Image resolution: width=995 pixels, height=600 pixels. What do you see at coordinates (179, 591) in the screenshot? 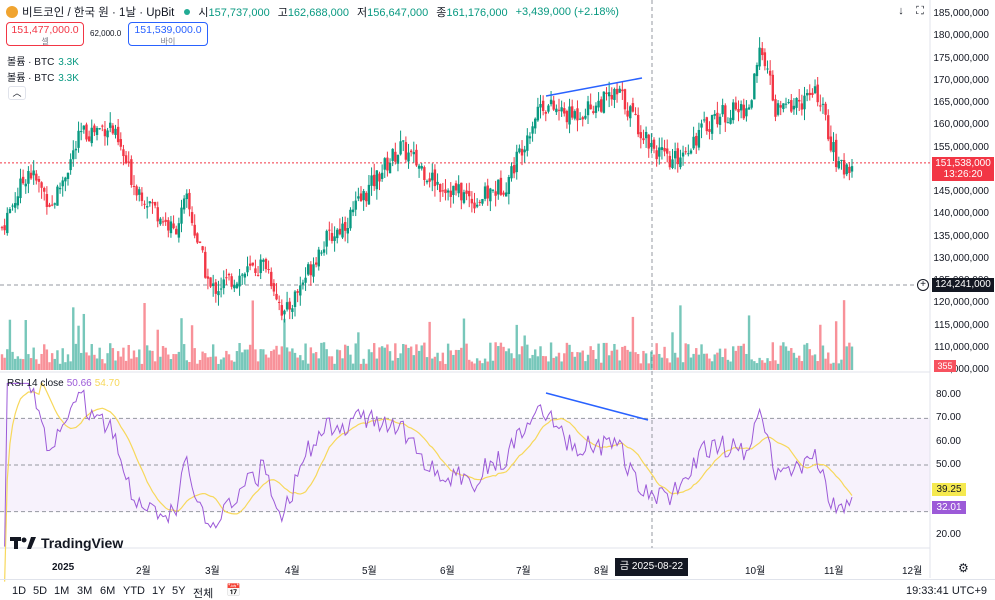
I see `range-button-5y: 5Y` at bounding box center [179, 591].